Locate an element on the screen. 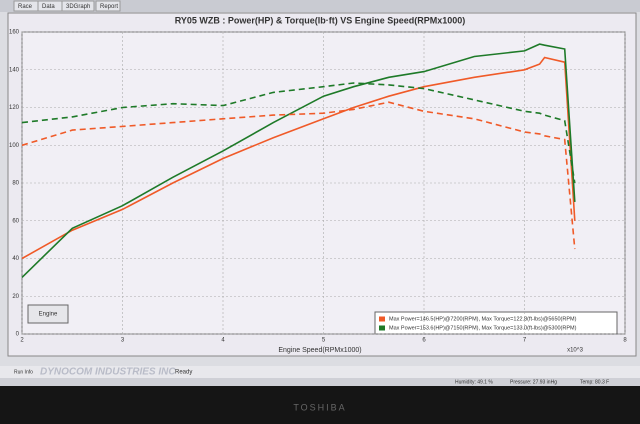 The width and height of the screenshot is (640, 424). tab-label: 3DGraph is located at coordinates (78, 7).